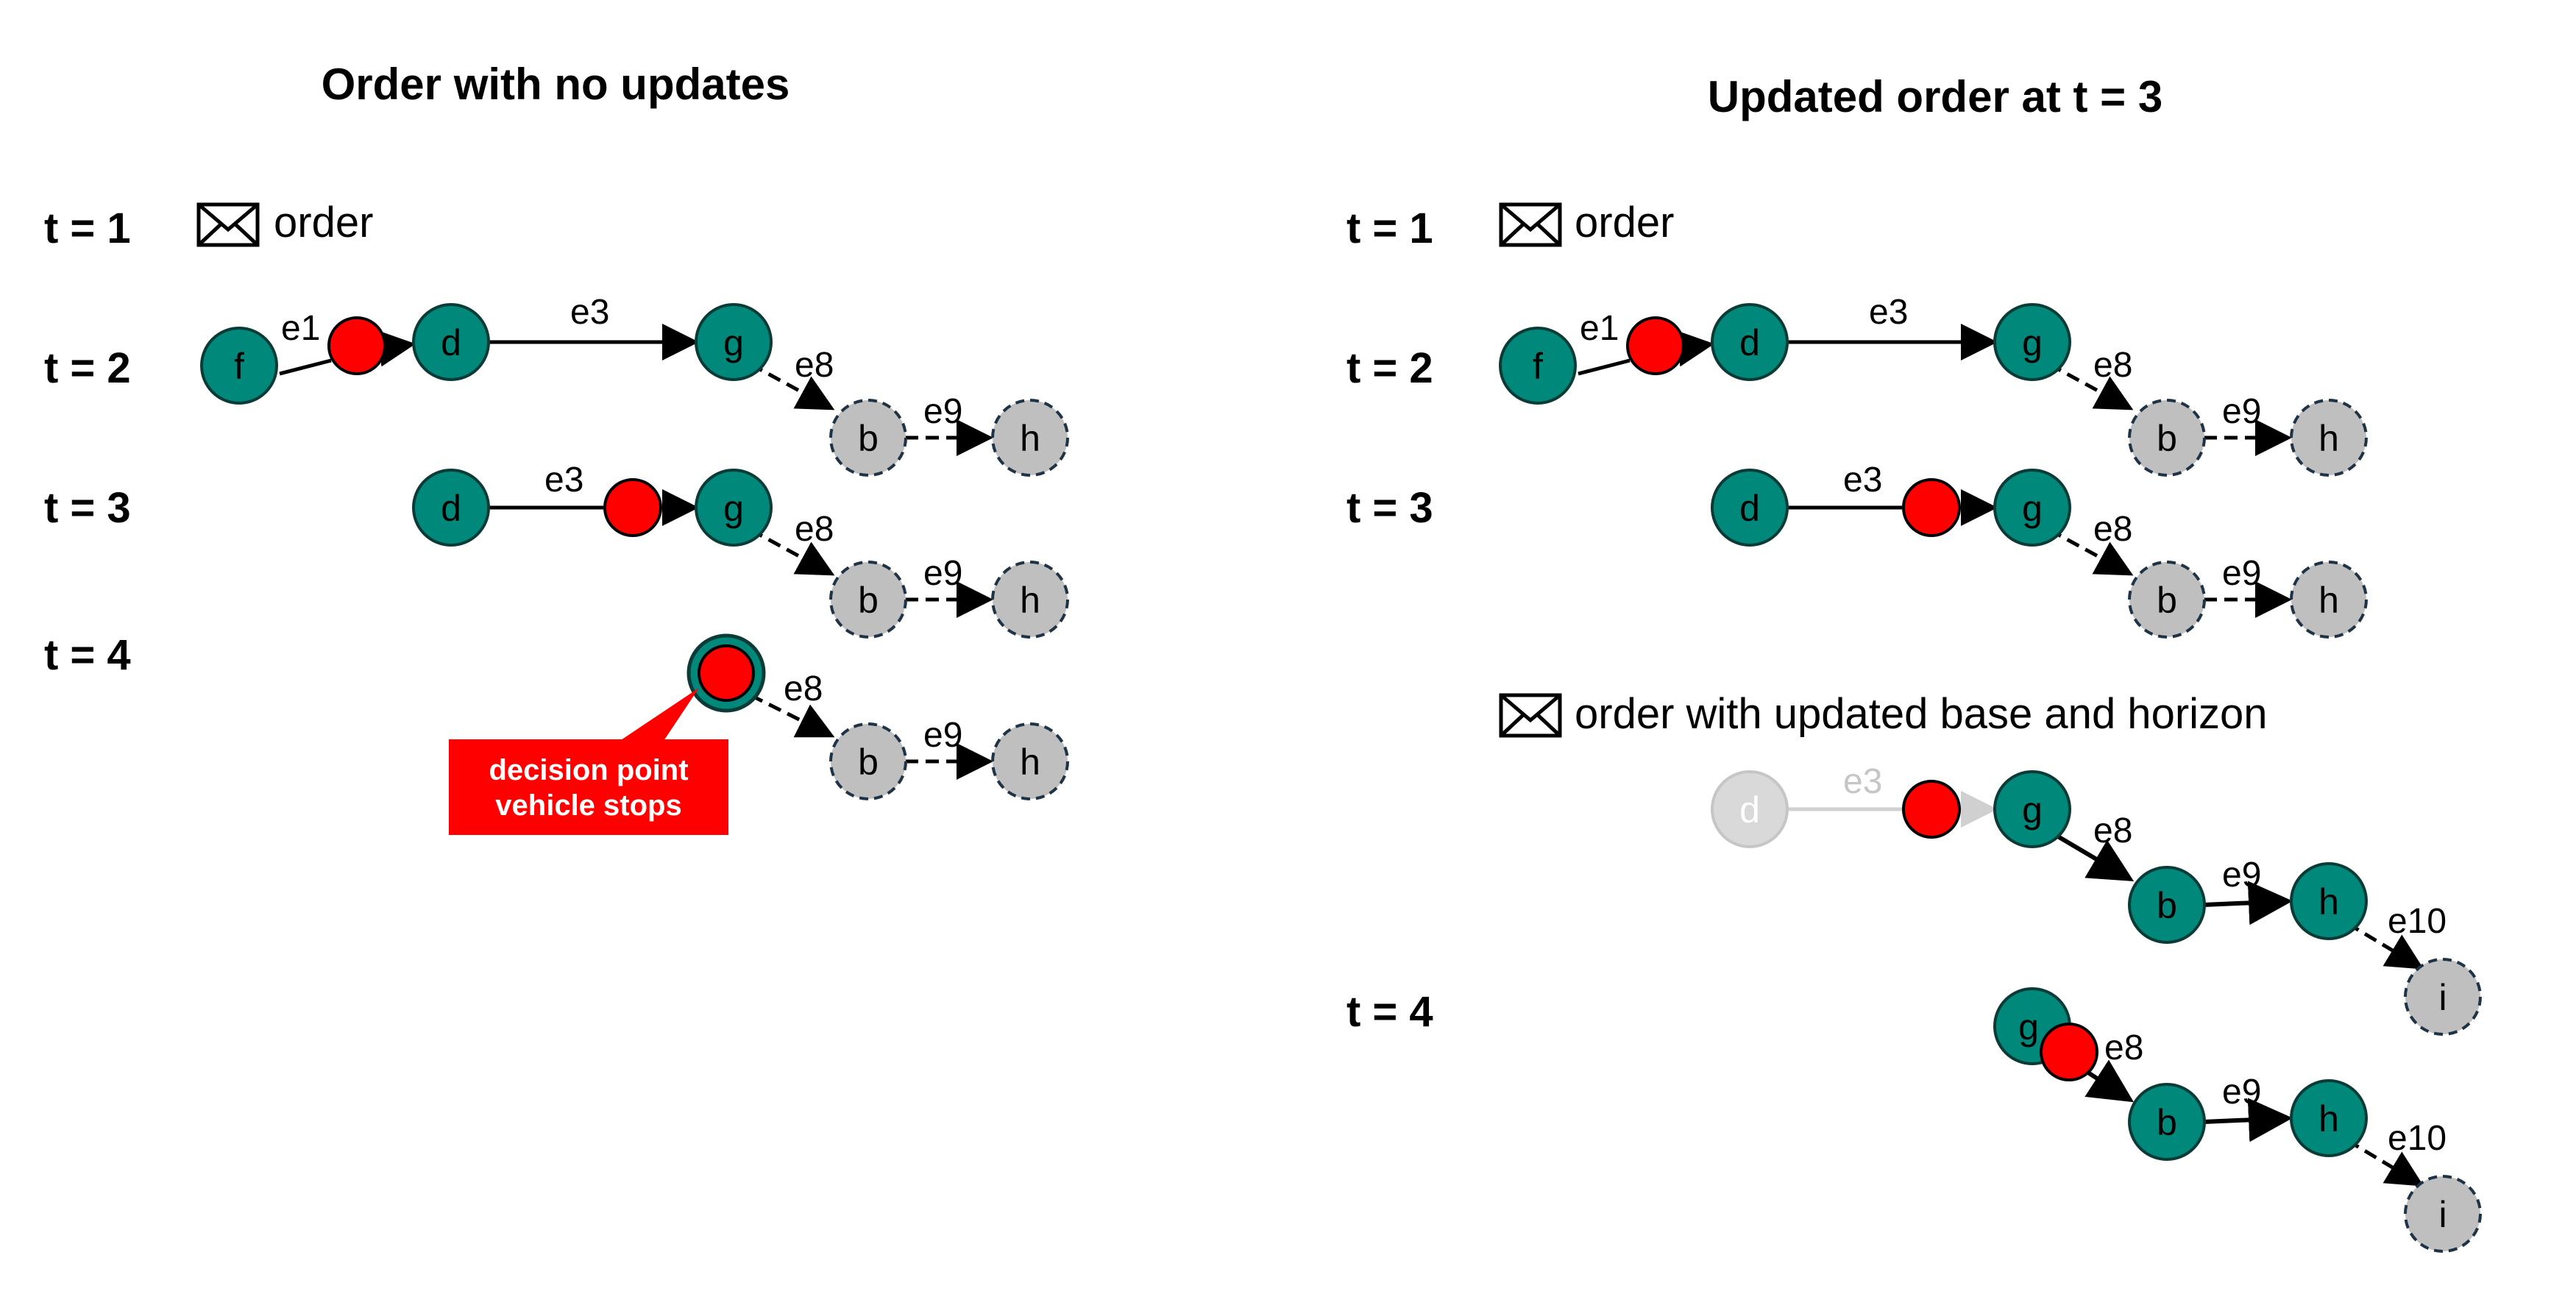  I want to click on right-t4-node-b: b, so click(2167, 1122).